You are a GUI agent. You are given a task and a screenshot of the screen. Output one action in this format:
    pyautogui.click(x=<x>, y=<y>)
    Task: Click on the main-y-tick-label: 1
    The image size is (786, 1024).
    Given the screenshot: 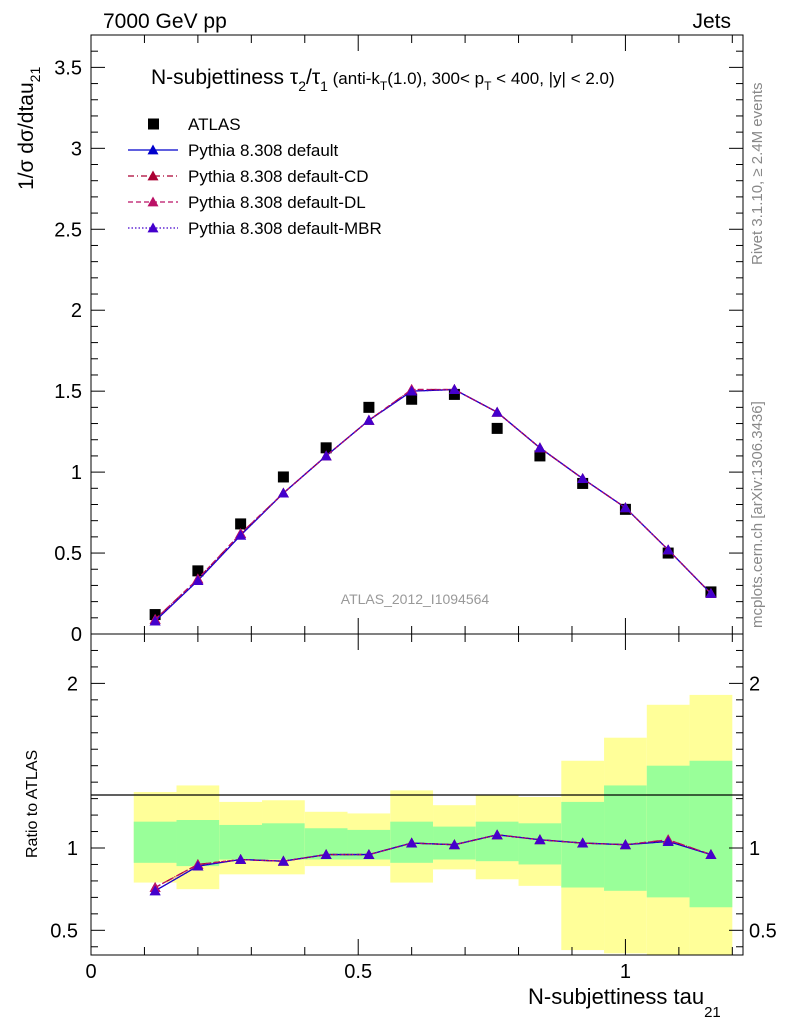 What is the action you would take?
    pyautogui.click(x=76, y=473)
    